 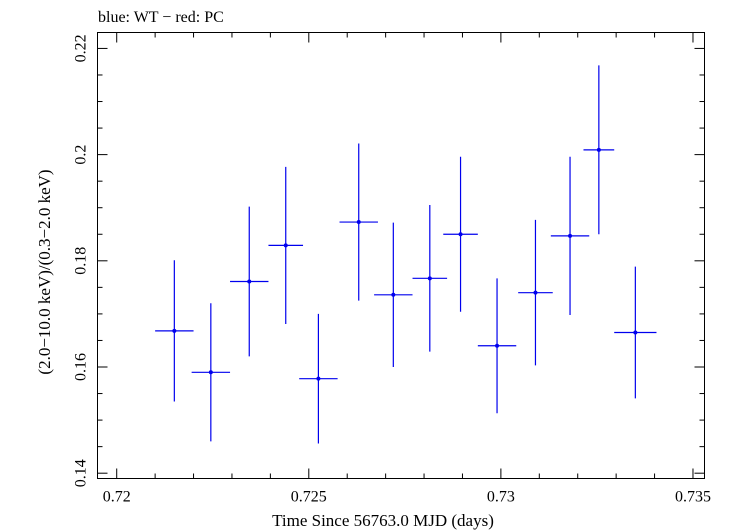 I want to click on y-axis-label: (2.0−10.0 keV)/(0.3−2.0 keV), so click(x=44, y=271).